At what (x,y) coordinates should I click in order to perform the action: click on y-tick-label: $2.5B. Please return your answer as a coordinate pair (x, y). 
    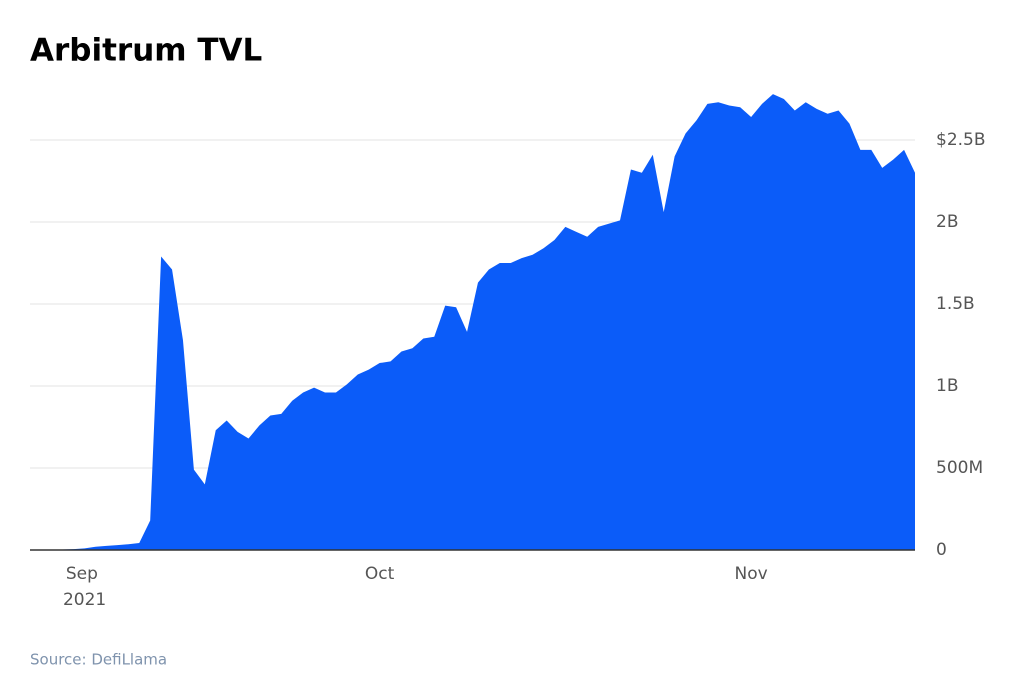
    Looking at the image, I should click on (961, 140).